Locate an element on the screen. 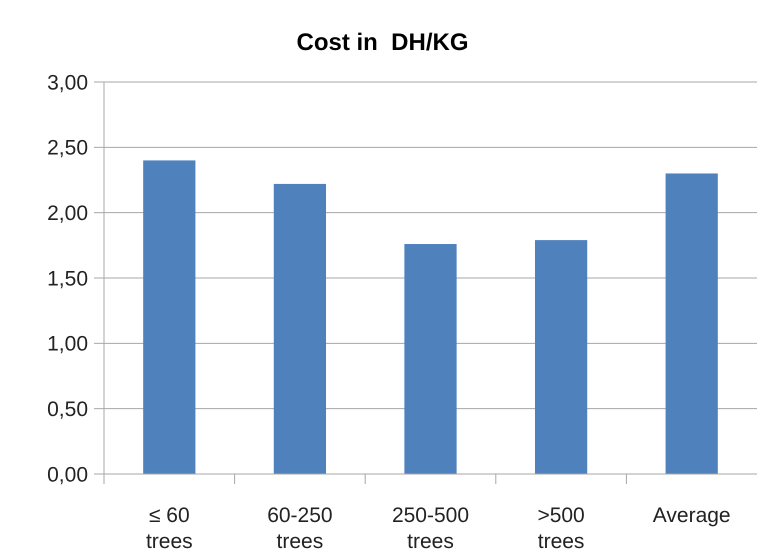 Image resolution: width=765 pixels, height=555 pixels. x-tick-label: ≤ 60 trees is located at coordinates (169, 528).